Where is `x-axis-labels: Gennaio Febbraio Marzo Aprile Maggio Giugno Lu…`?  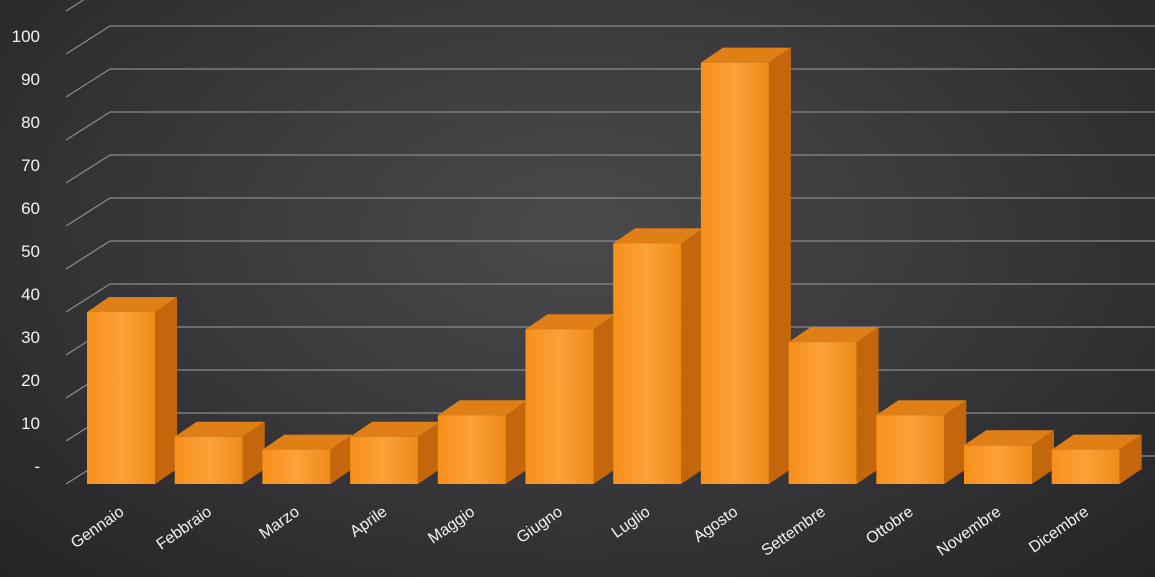 x-axis-labels: Gennaio Febbraio Marzo Aprile Maggio Giugno Lu… is located at coordinates (580, 531).